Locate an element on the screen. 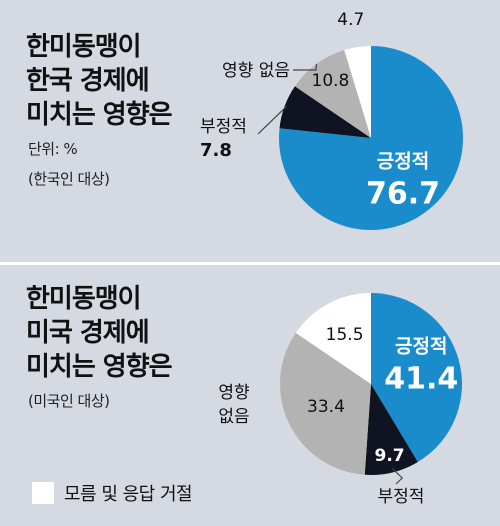  chart1-slice-no-effect is located at coordinates (332, 93).